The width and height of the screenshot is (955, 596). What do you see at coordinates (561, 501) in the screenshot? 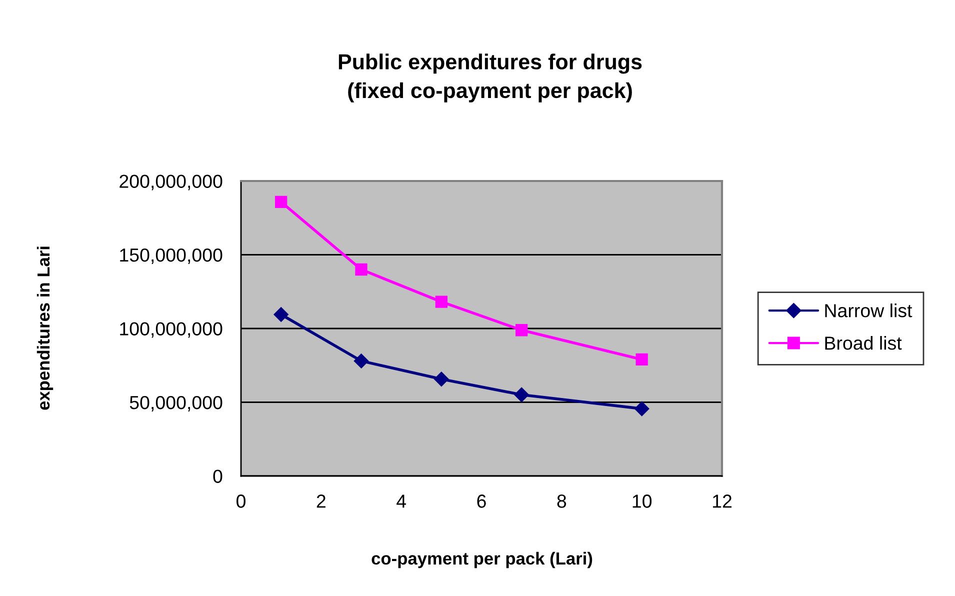
I see `x-tick-label: 8` at bounding box center [561, 501].